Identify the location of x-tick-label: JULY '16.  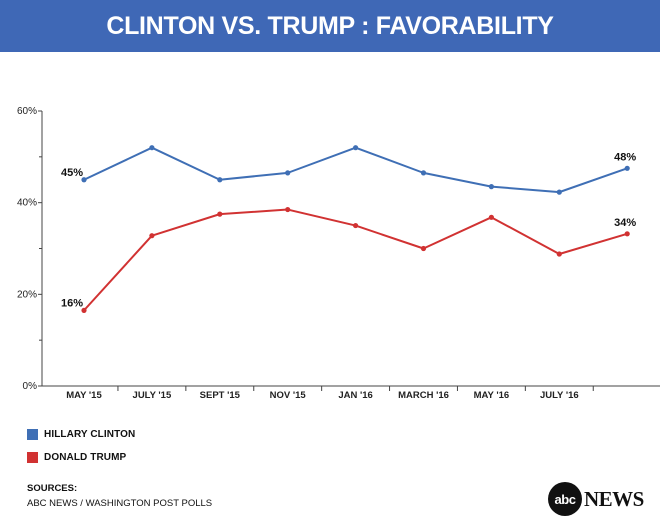
(559, 395).